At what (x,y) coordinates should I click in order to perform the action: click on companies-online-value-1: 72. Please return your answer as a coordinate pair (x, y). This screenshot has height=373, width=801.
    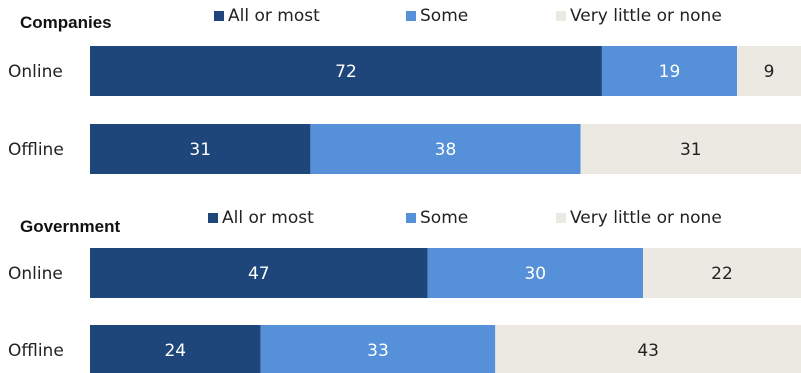
    Looking at the image, I should click on (346, 72).